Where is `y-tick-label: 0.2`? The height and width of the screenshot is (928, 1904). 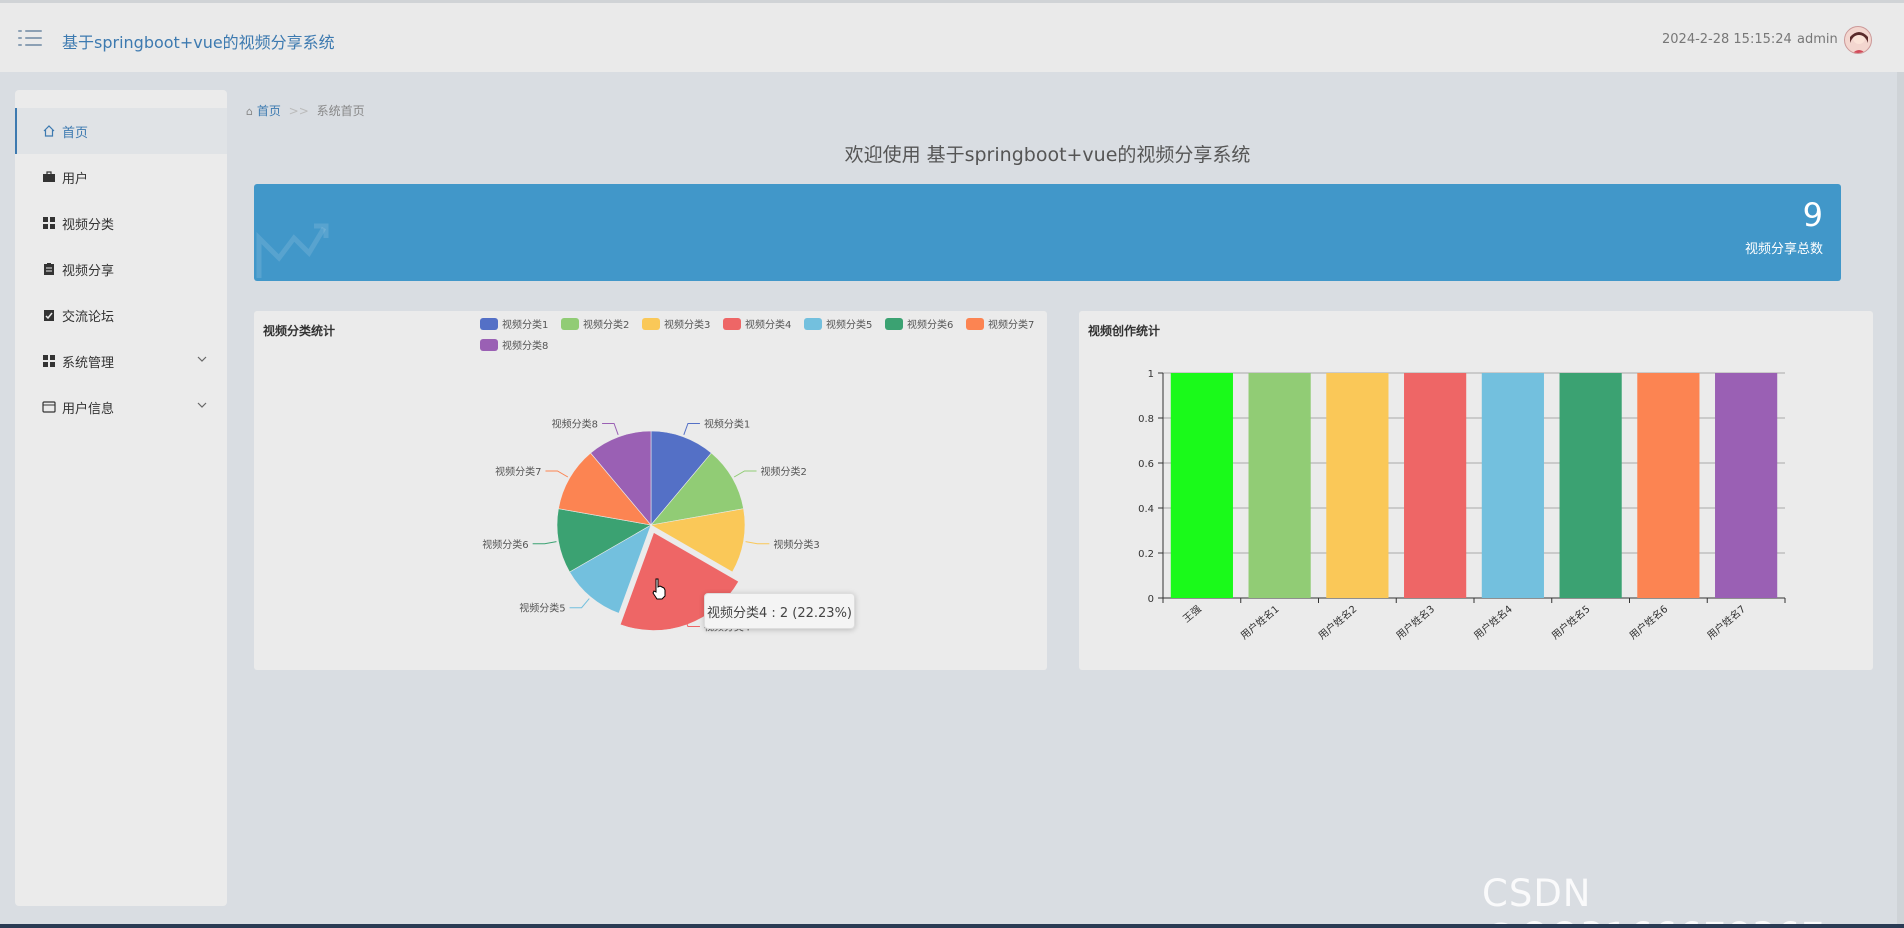
y-tick-label: 0.2 is located at coordinates (1146, 554).